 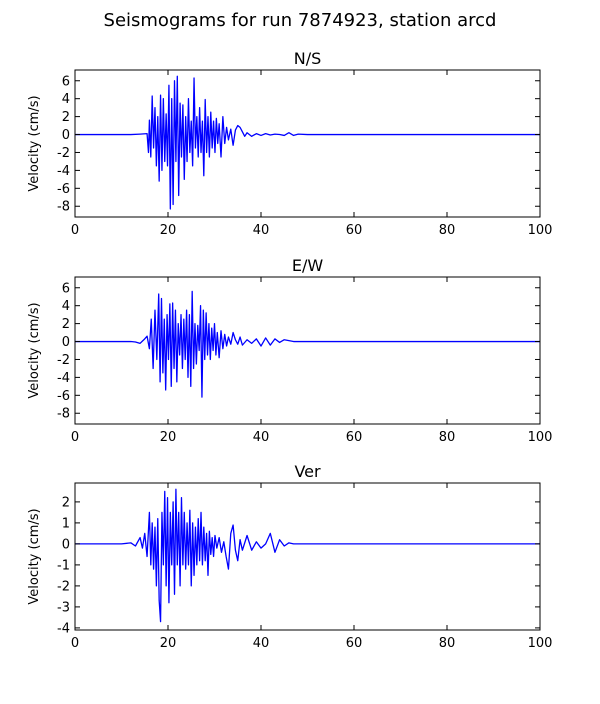 What do you see at coordinates (63, 607) in the screenshot?
I see `y-tick-label: -3` at bounding box center [63, 607].